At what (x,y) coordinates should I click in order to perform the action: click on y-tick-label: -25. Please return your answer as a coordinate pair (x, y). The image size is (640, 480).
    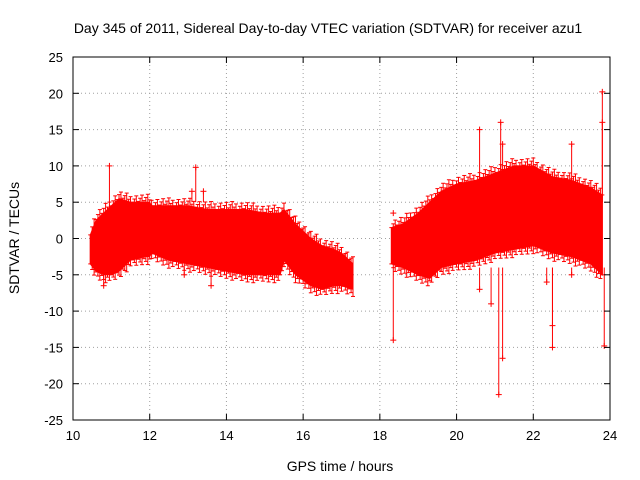
    Looking at the image, I should click on (53, 420).